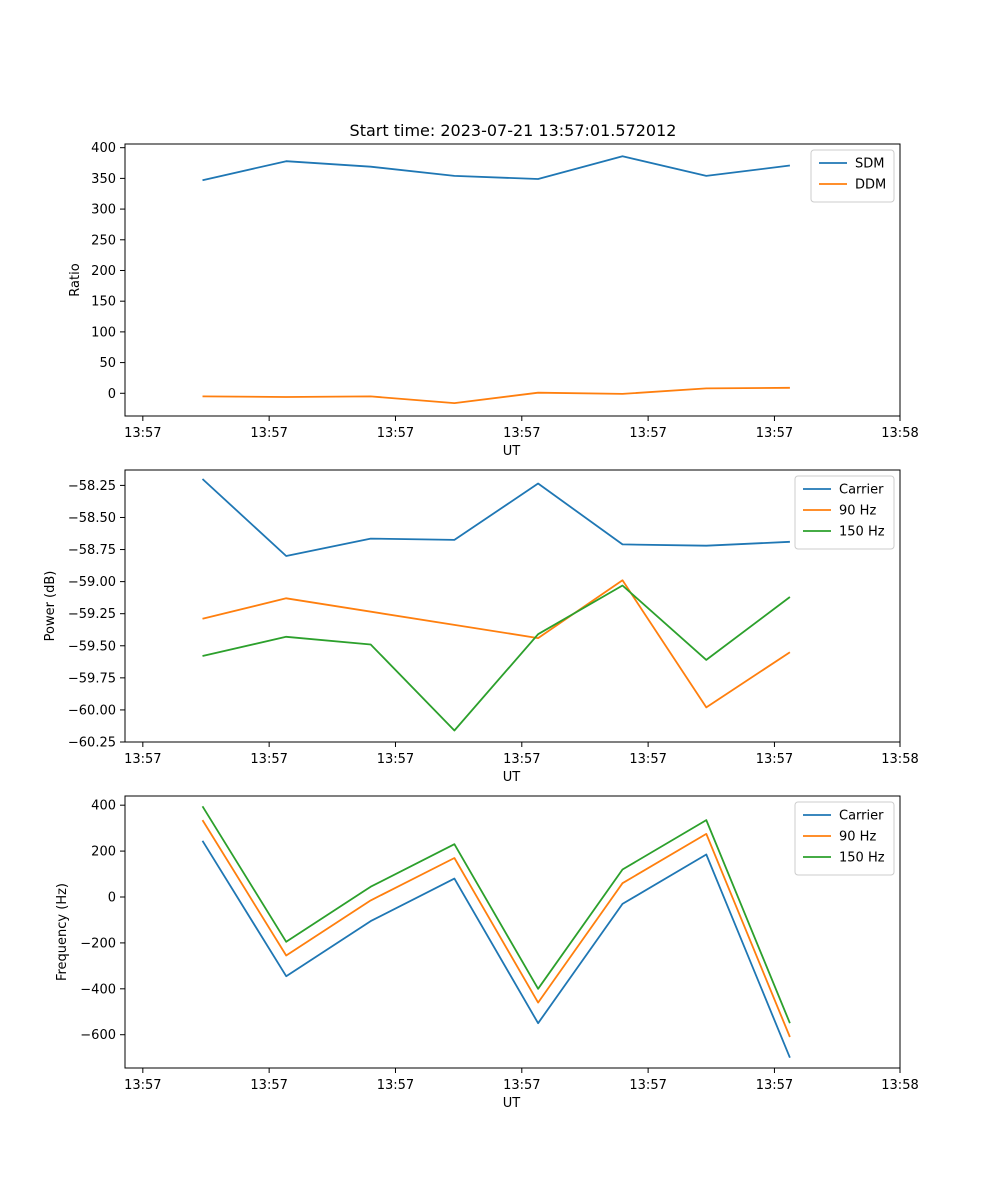 This screenshot has width=1000, height=1200. What do you see at coordinates (92, 486) in the screenshot?
I see `y-tick-label: −58.25` at bounding box center [92, 486].